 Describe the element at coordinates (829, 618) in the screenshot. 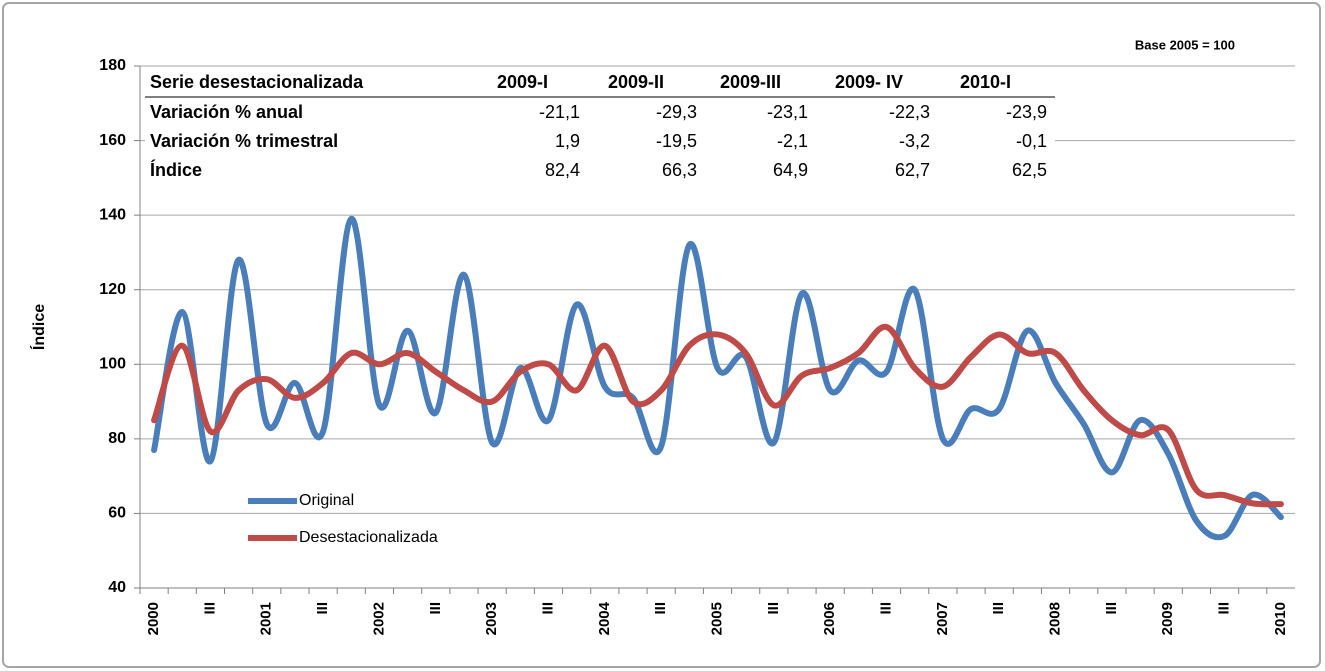

I see `x-tick-label: 2006` at that location.